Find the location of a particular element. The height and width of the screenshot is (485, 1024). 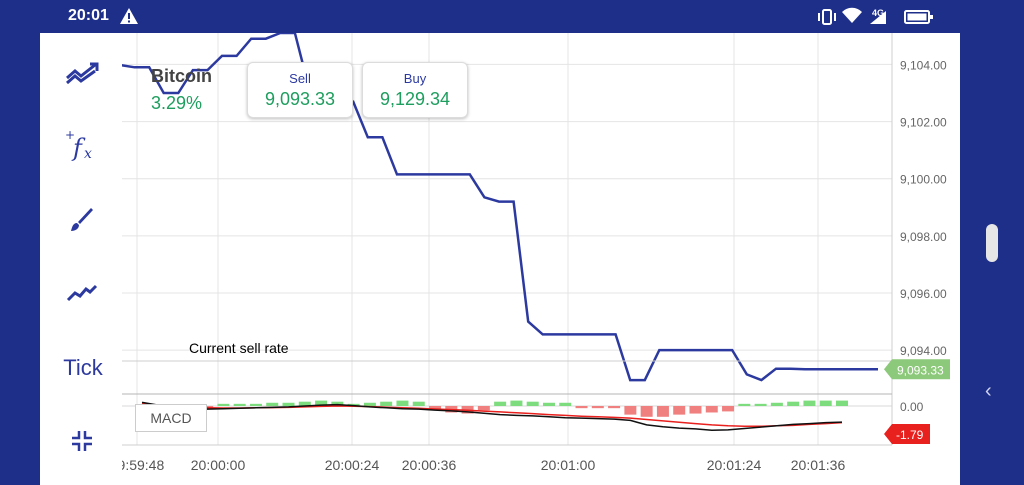

status-icons: 4G is located at coordinates (878, 17).